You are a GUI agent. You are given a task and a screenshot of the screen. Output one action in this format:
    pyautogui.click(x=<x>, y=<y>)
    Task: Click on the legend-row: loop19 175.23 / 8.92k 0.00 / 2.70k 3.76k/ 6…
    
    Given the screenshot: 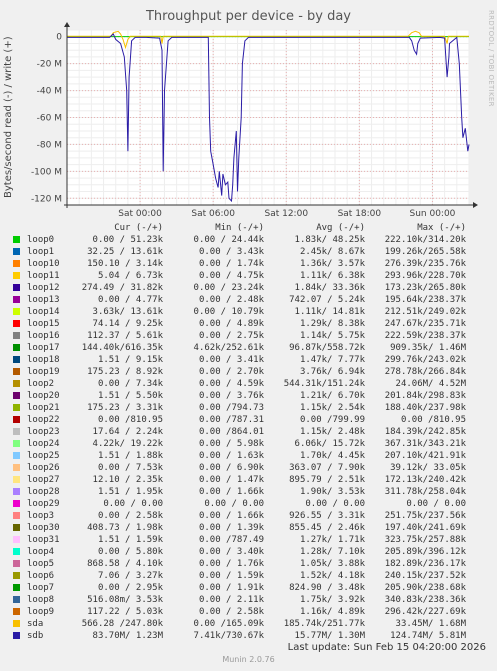 What is the action you would take?
    pyautogui.click(x=252, y=372)
    